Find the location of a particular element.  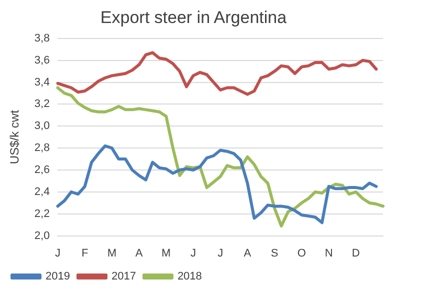

y-tick-label: 2,2 is located at coordinates (42, 214).